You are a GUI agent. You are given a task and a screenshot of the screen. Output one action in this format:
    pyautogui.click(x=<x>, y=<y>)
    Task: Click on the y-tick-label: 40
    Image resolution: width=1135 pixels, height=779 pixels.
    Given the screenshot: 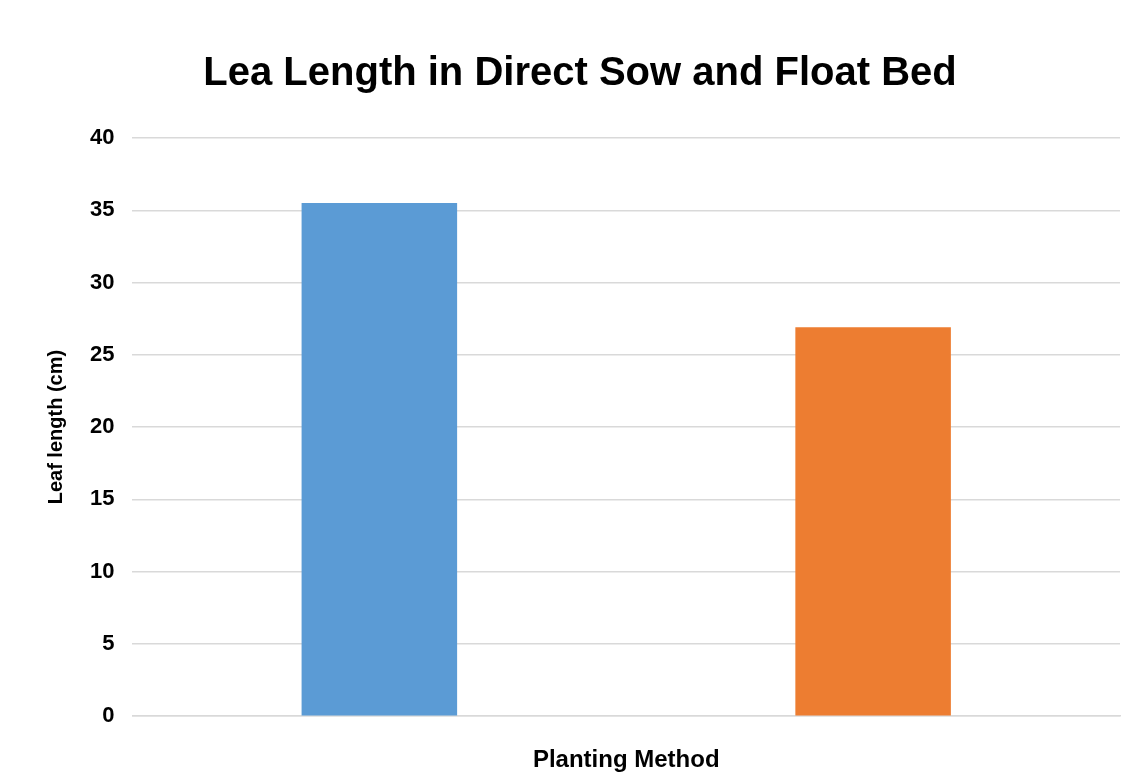 What is the action you would take?
    pyautogui.click(x=102, y=137)
    